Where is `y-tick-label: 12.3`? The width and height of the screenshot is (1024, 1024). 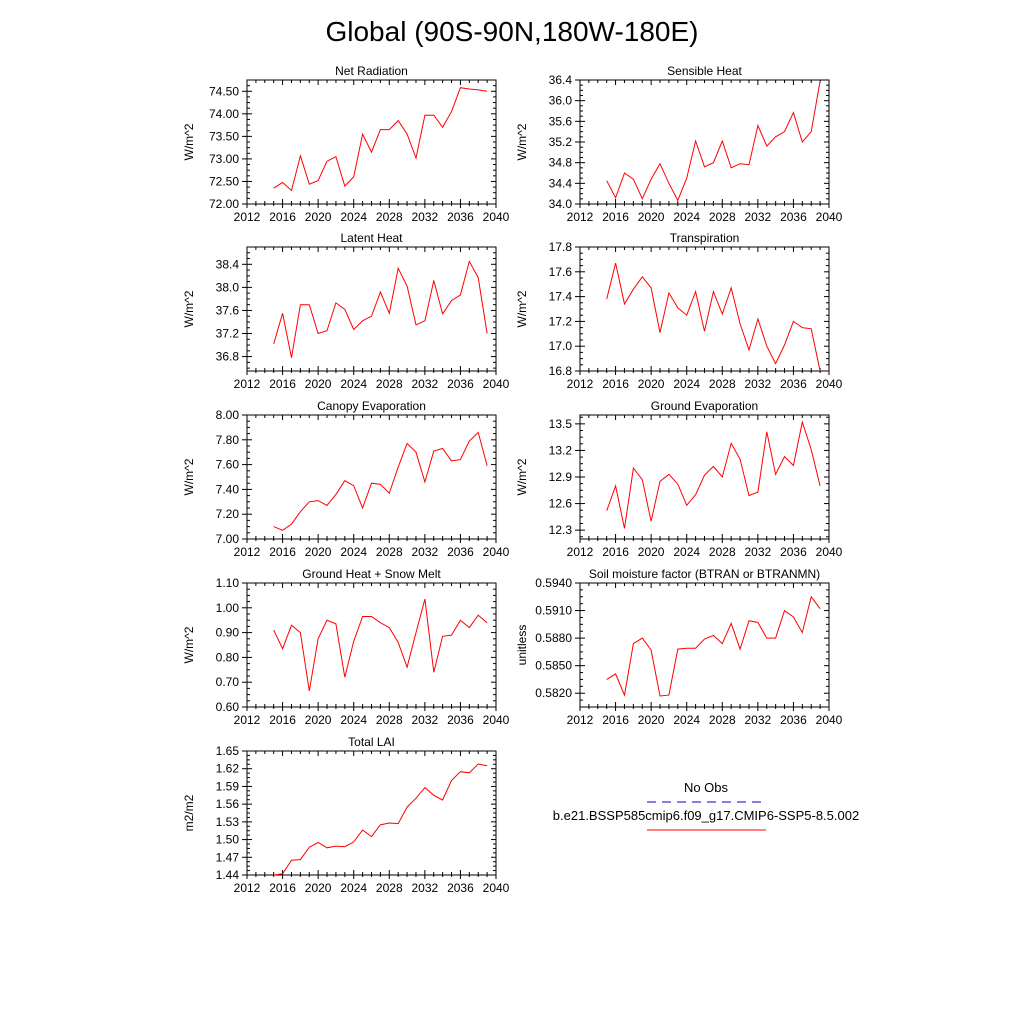
y-tick-label: 12.3 is located at coordinates (561, 530).